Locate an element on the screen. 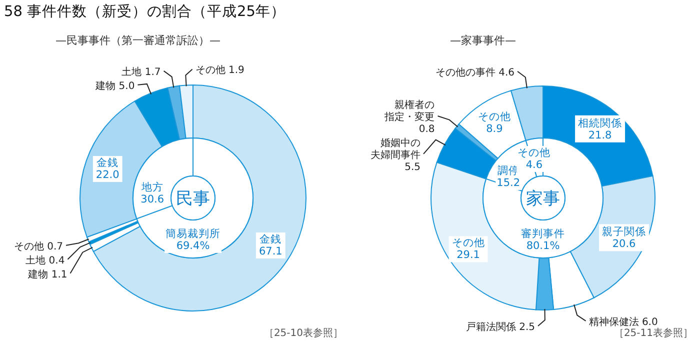 Image resolution: width=695 pixels, height=341 pixels. data-label: 20.6 is located at coordinates (624, 244).